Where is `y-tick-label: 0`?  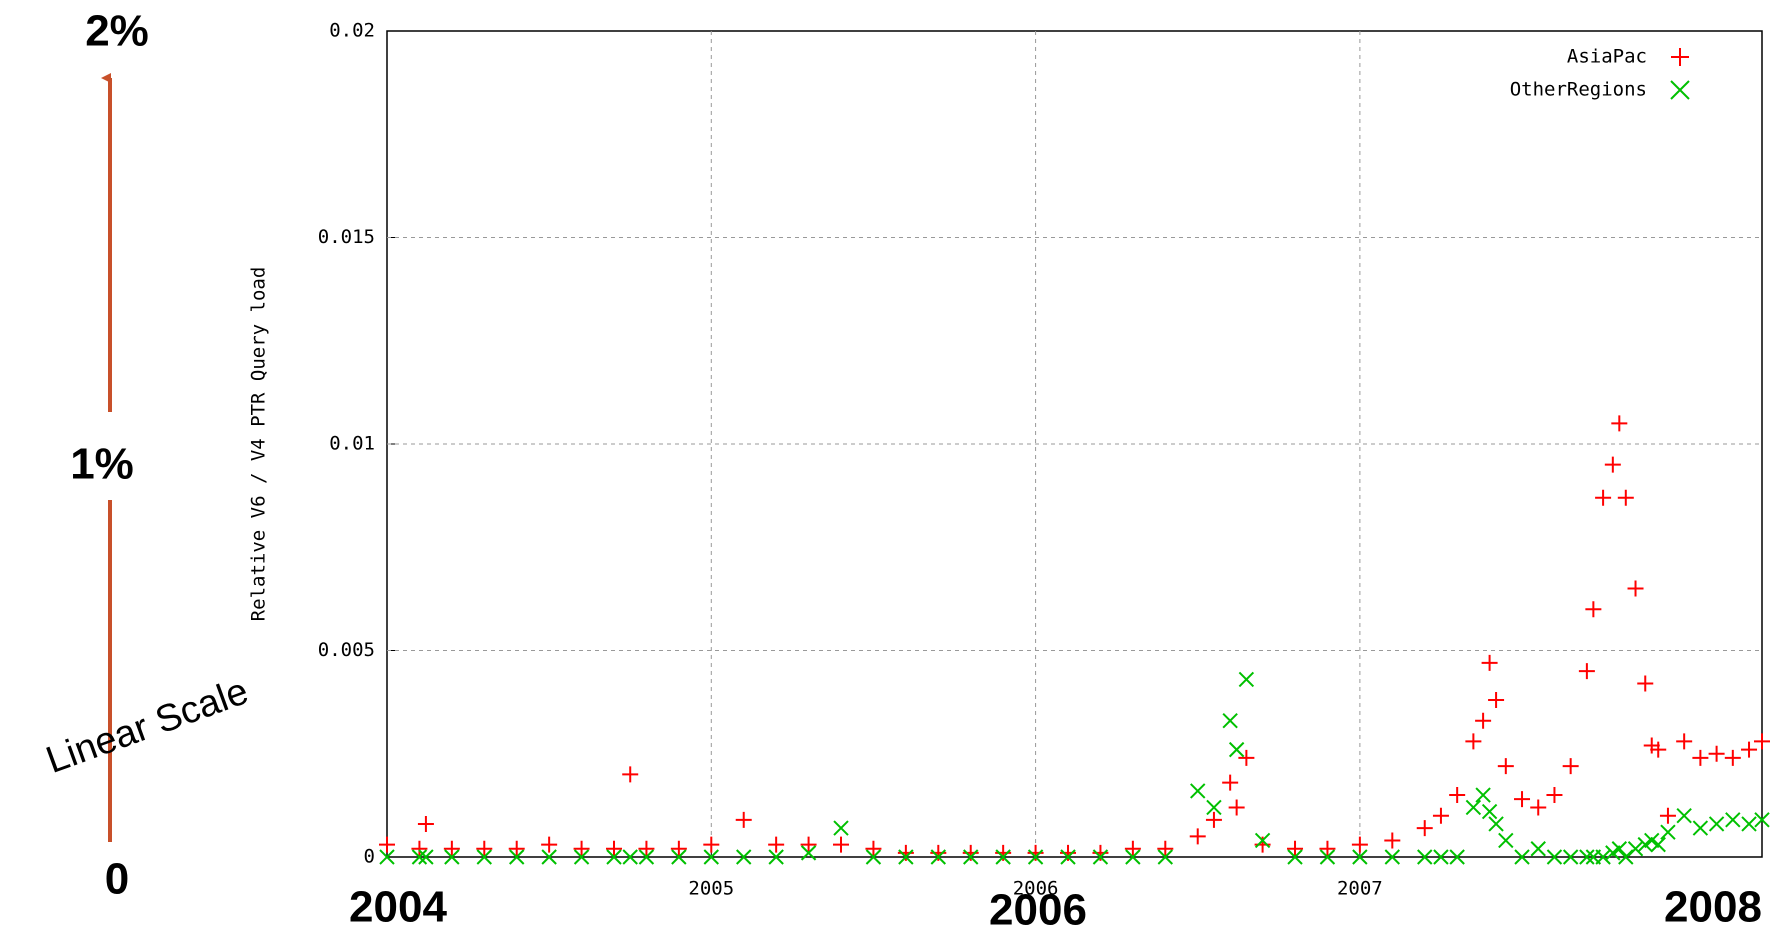
y-tick-label: 0 is located at coordinates (369, 857).